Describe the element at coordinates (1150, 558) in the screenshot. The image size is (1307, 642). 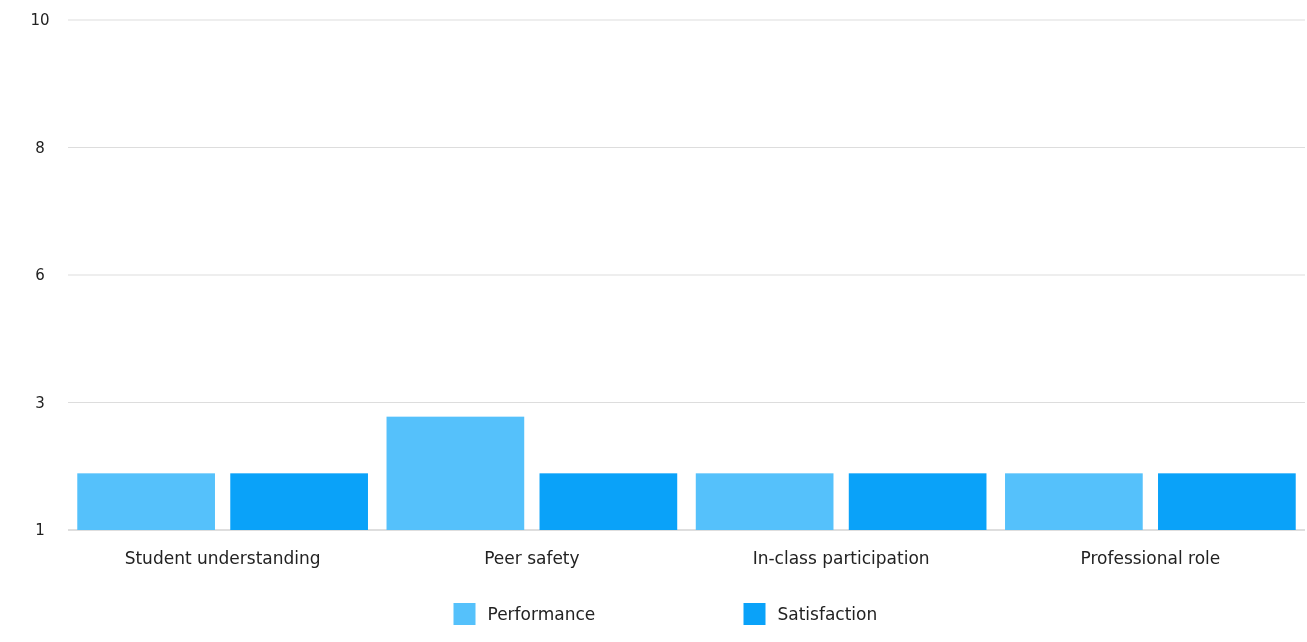
I see `x-tick-label: Professional role` at that location.